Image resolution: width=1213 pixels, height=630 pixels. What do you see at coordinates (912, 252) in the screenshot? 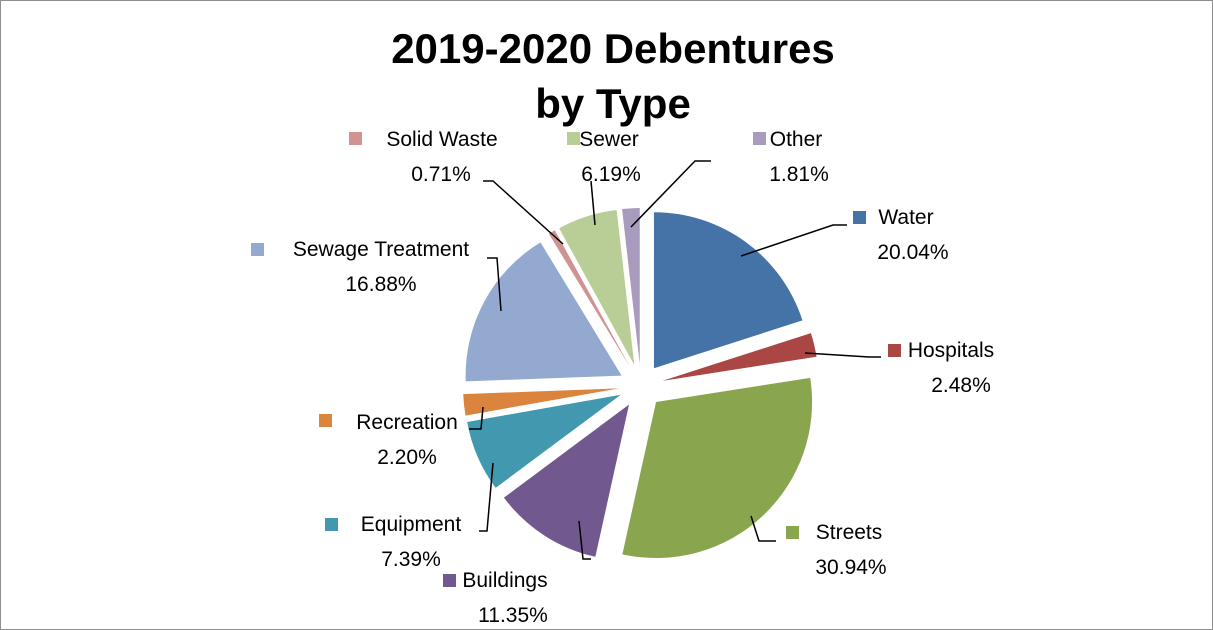
I see `slice-label-percent: 20.04%` at bounding box center [912, 252].